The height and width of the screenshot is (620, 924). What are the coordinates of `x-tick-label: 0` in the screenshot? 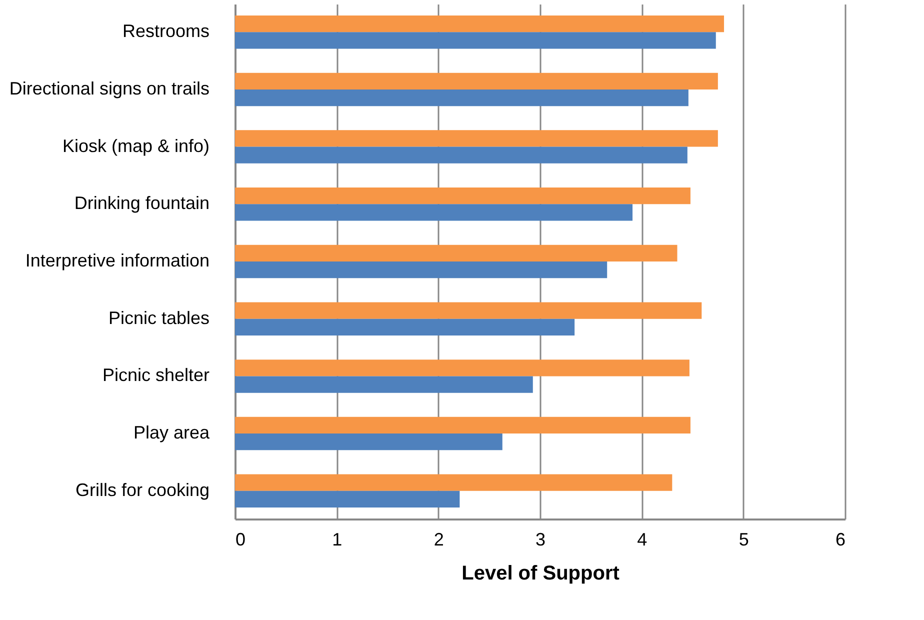 It's located at (241, 540).